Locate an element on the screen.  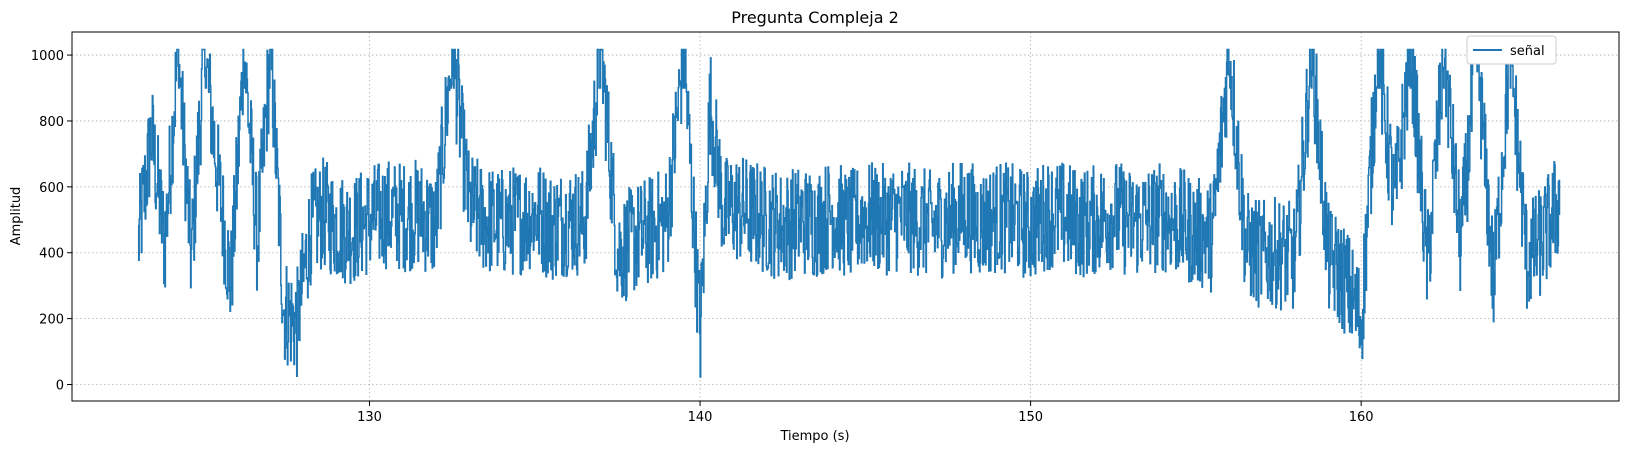
legend-entry-label: señal is located at coordinates (1527, 51).